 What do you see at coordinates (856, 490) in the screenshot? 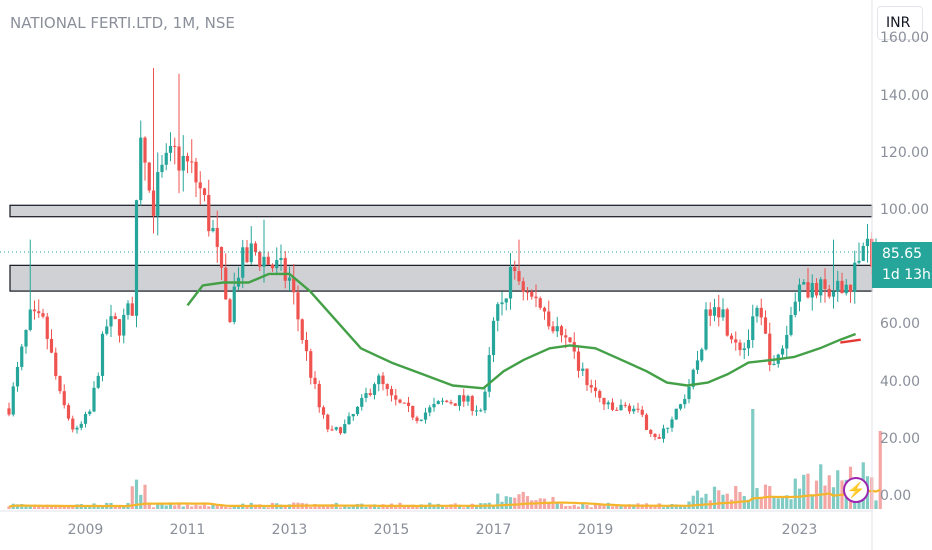
I see `lightning-icon: ⚡` at bounding box center [856, 490].